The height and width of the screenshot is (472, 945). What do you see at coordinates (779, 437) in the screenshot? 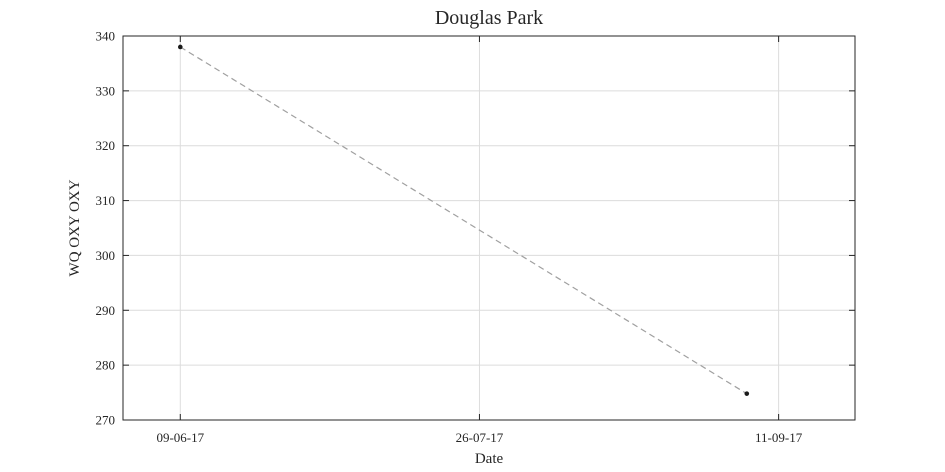
I see `x-tick-label: 11-09-17` at bounding box center [779, 437].